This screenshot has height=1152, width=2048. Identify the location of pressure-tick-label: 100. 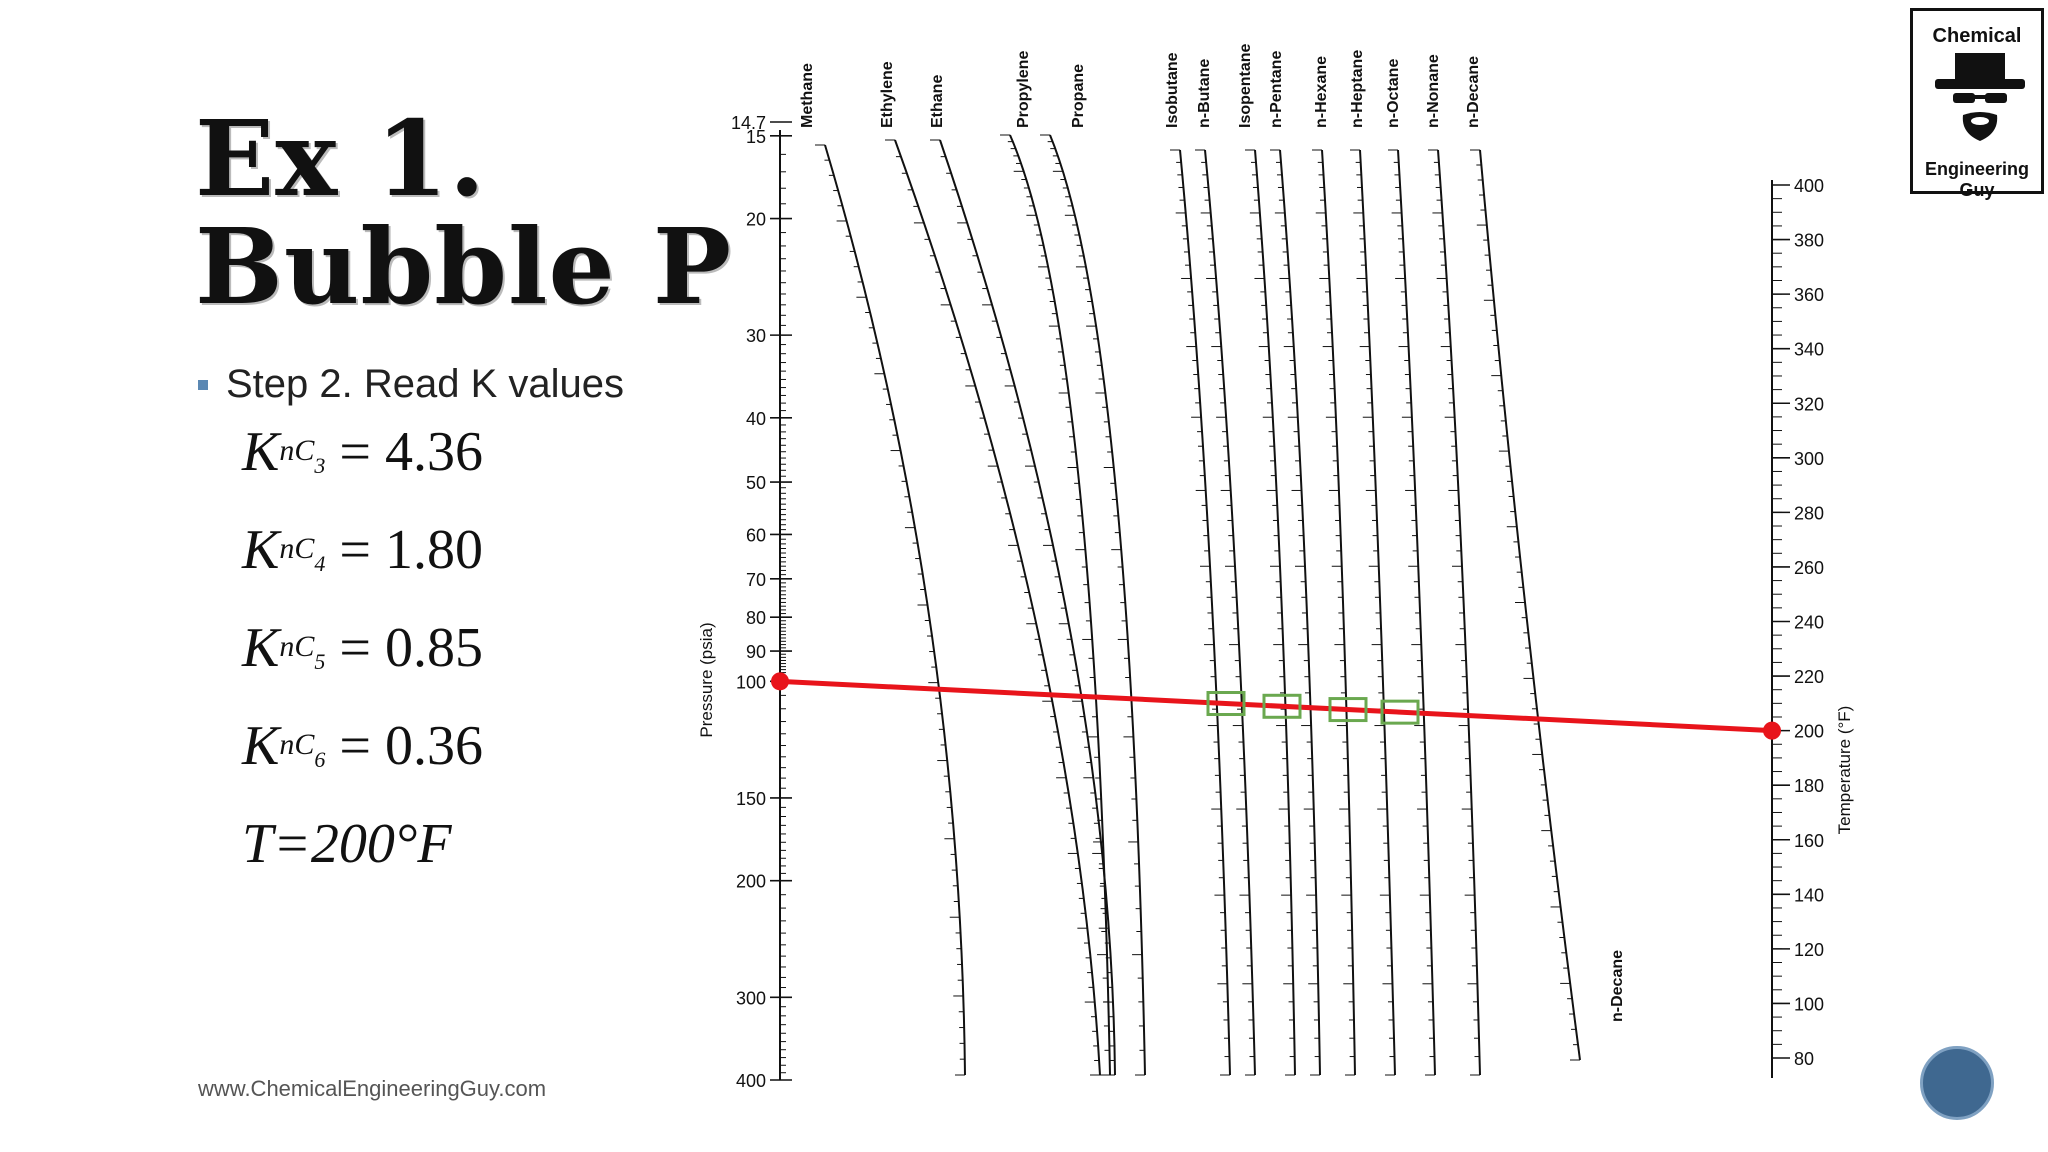
(751, 682).